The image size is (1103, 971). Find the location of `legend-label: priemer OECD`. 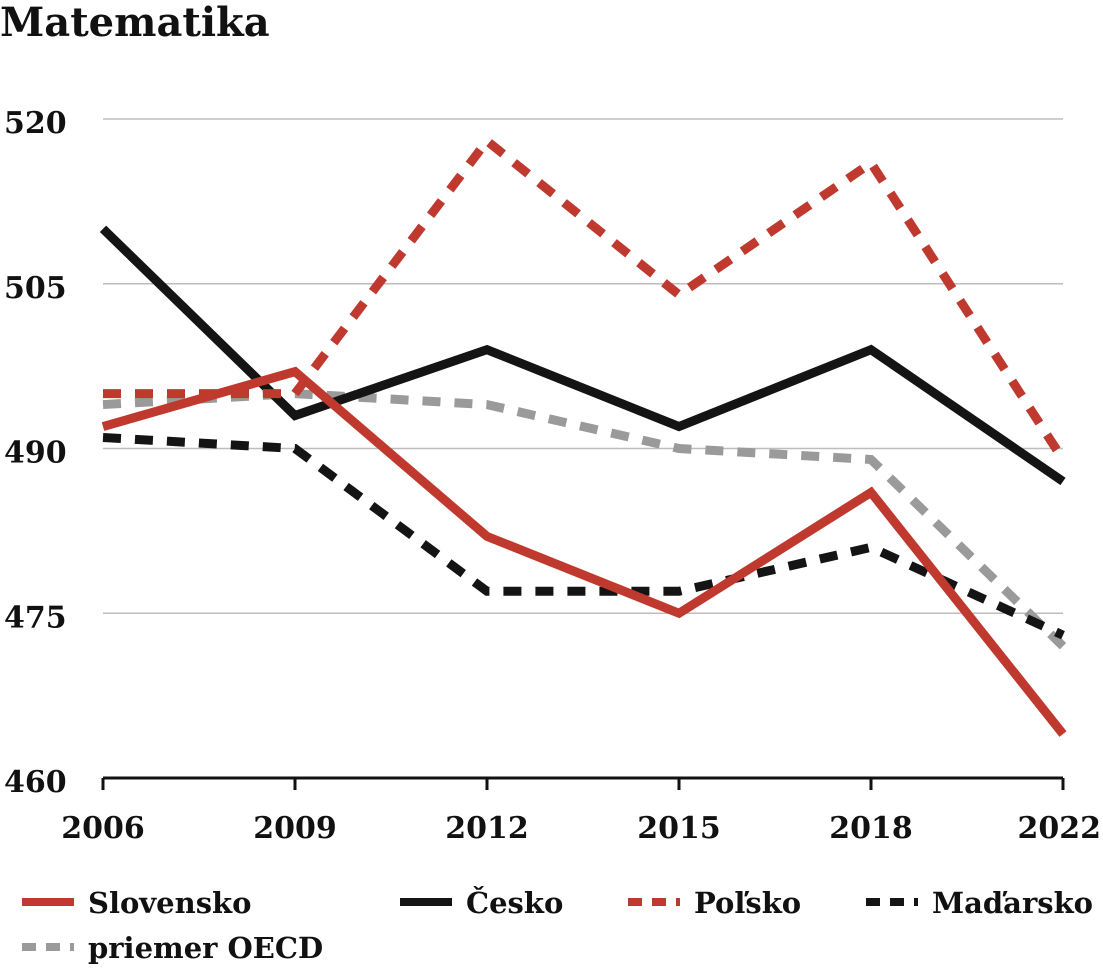

legend-label: priemer OECD is located at coordinates (205, 948).